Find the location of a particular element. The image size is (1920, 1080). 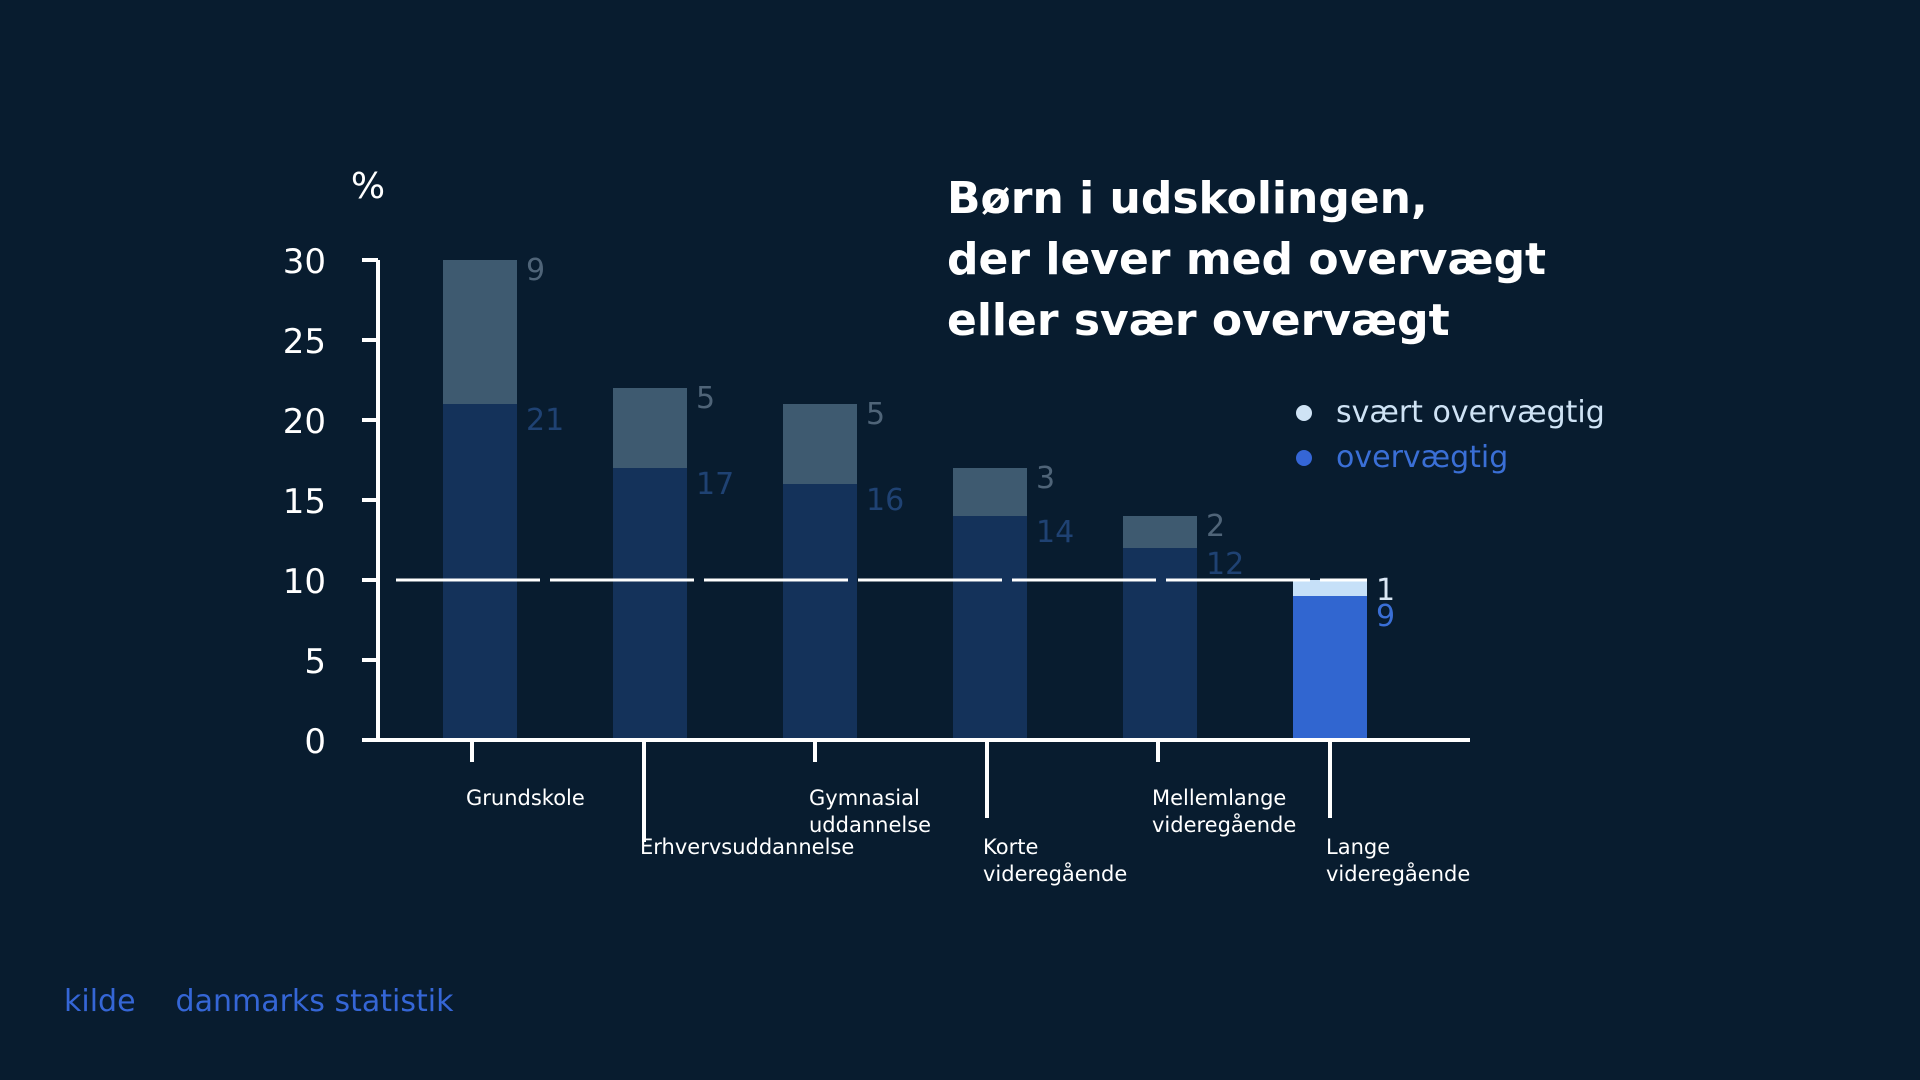

data-label-top: 9 is located at coordinates (535, 270).